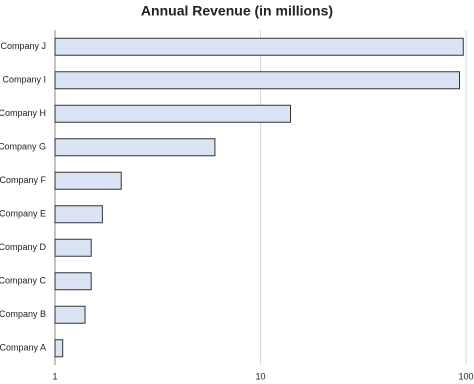 This screenshot has height=384, width=474. I want to click on y-tick-label: Company D, so click(23, 247).